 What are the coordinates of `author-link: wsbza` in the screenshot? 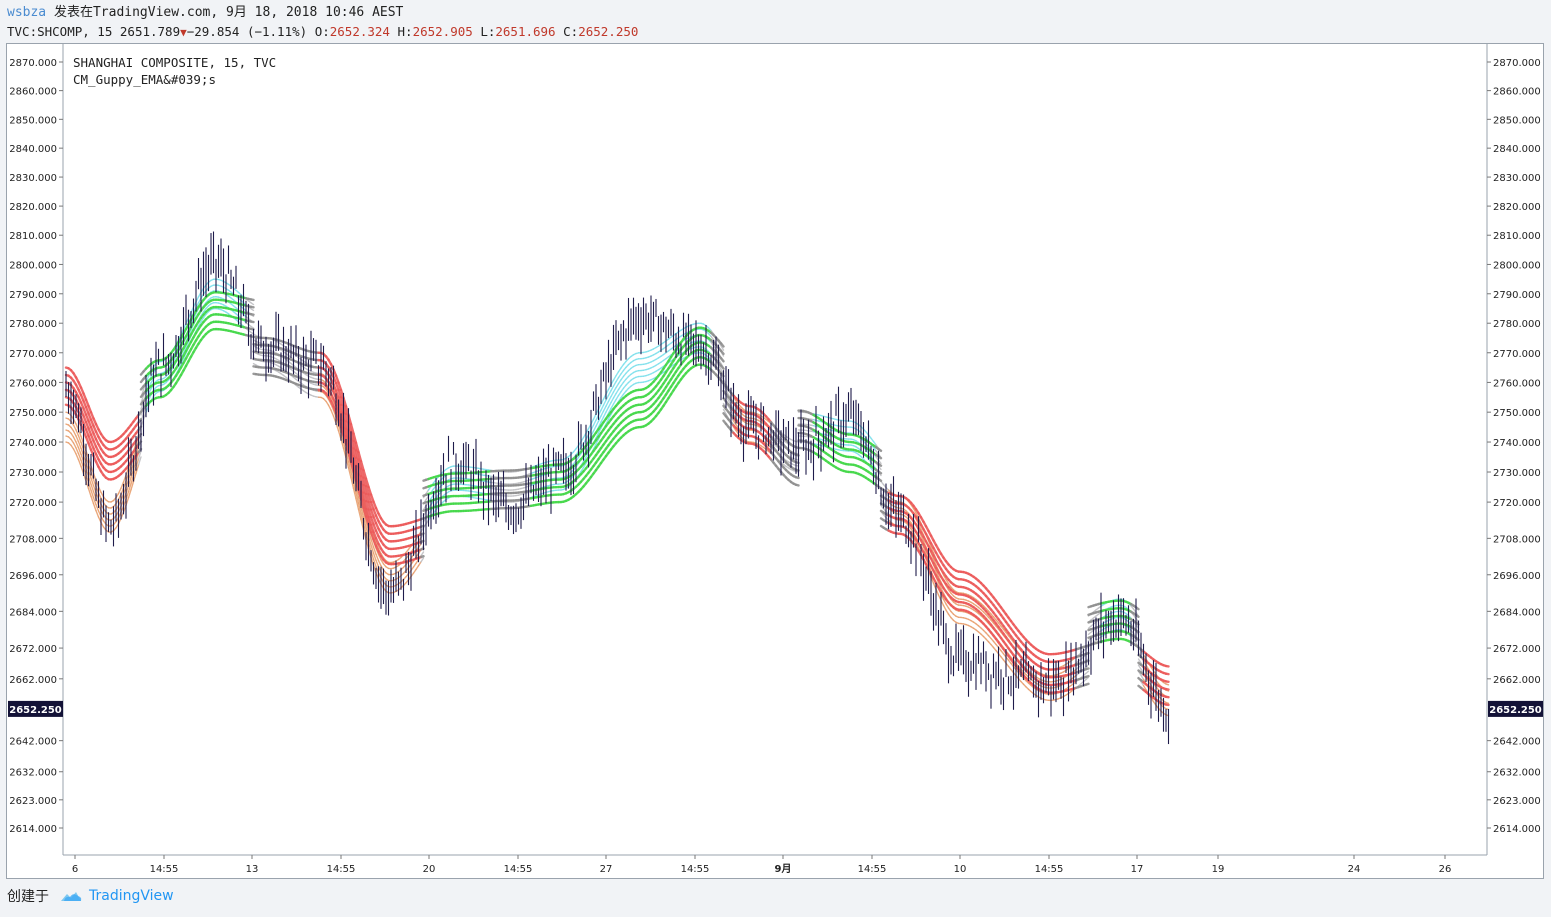 It's located at (27, 12).